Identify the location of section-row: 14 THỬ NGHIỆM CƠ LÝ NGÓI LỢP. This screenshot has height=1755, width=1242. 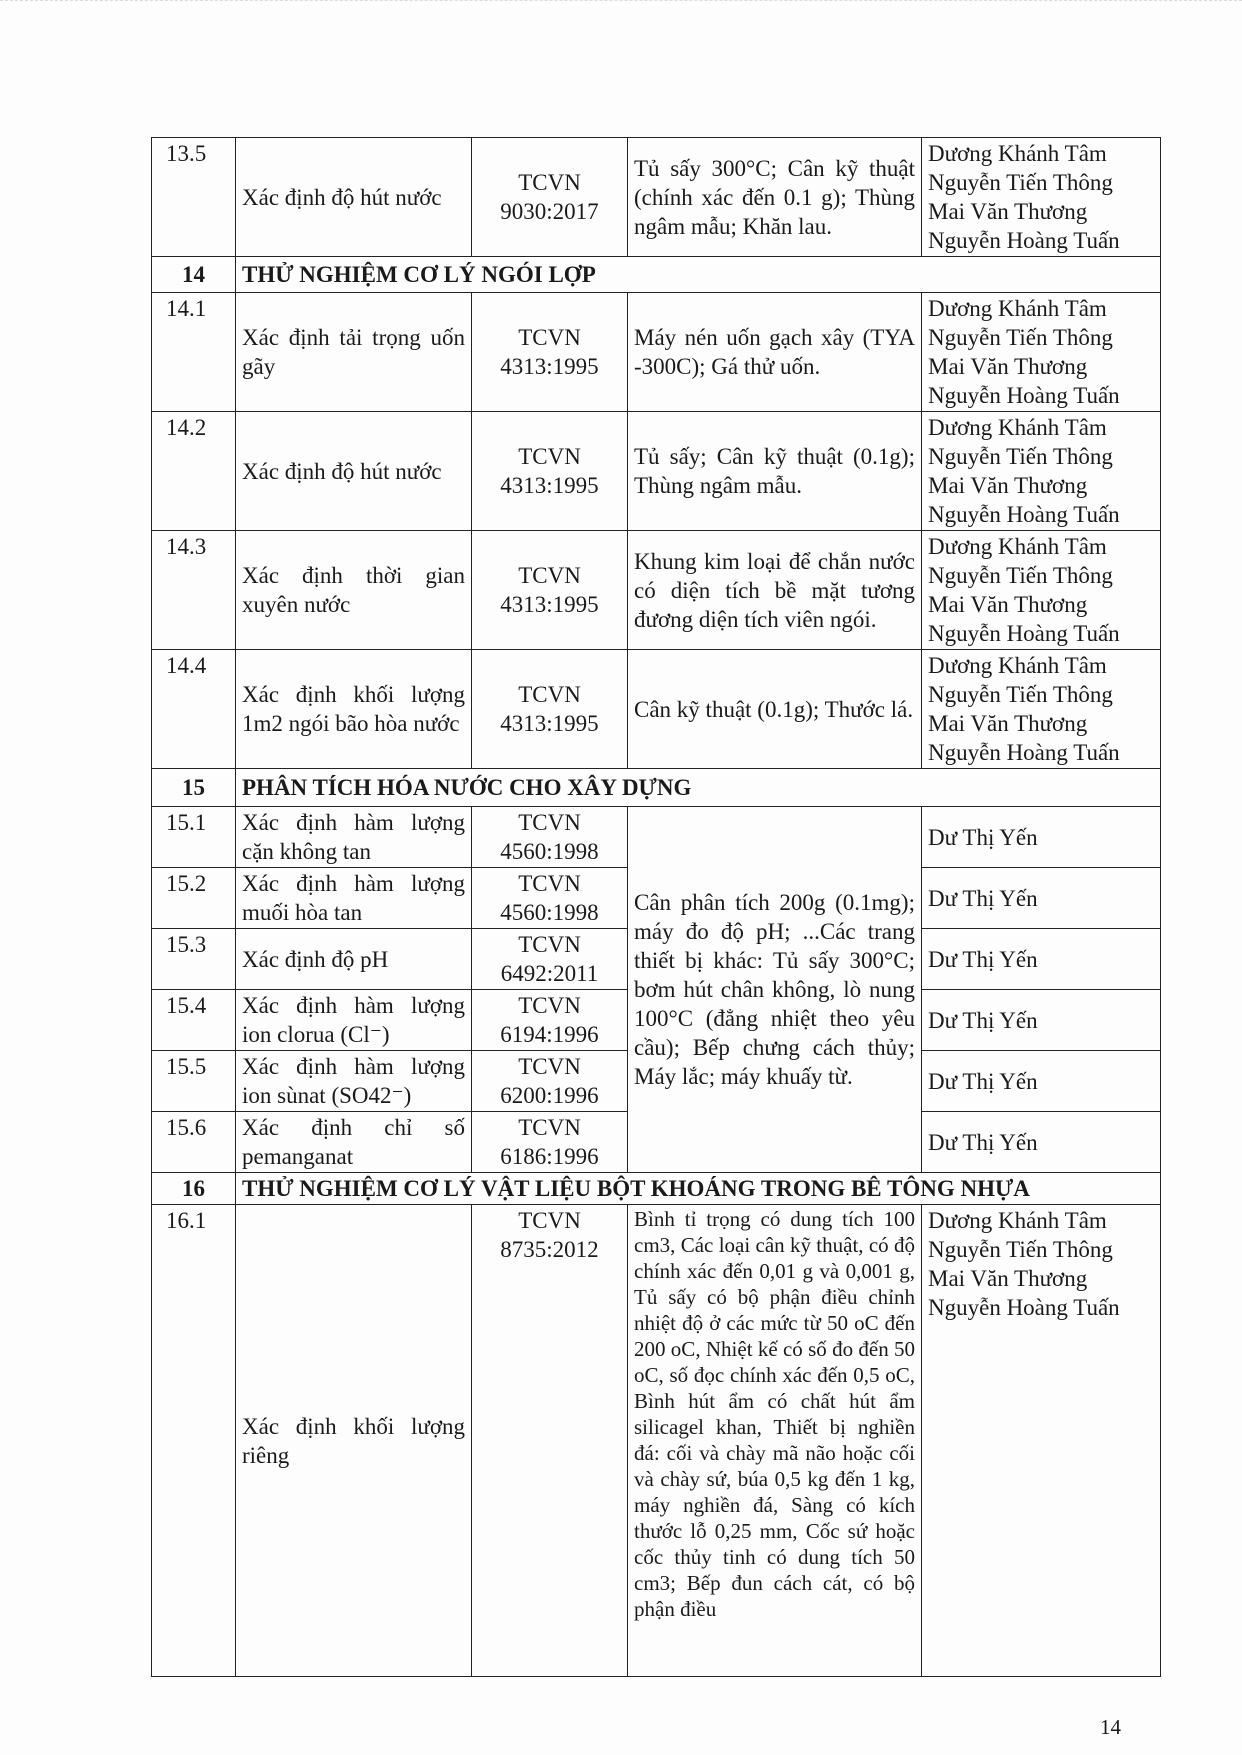
(656, 274).